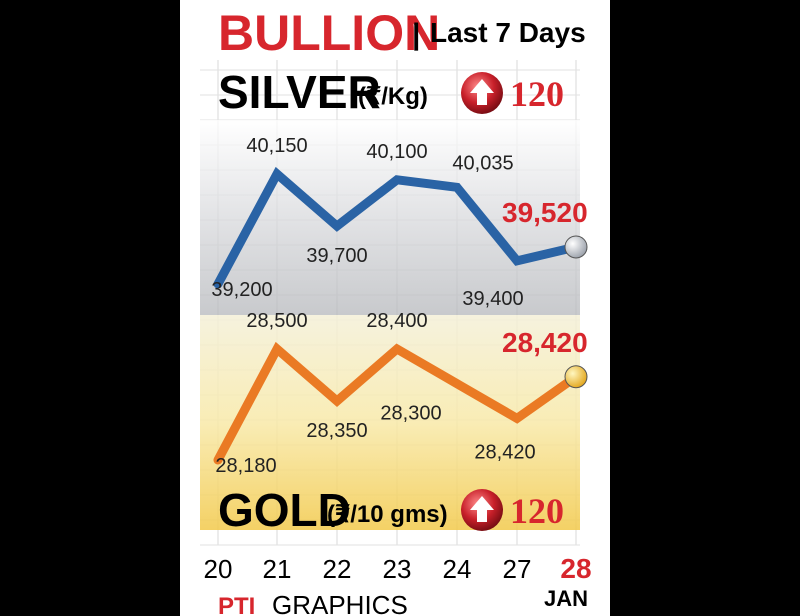 The image size is (800, 616). What do you see at coordinates (508, 32) in the screenshot?
I see `chart-subtitle: Last 7 Days` at bounding box center [508, 32].